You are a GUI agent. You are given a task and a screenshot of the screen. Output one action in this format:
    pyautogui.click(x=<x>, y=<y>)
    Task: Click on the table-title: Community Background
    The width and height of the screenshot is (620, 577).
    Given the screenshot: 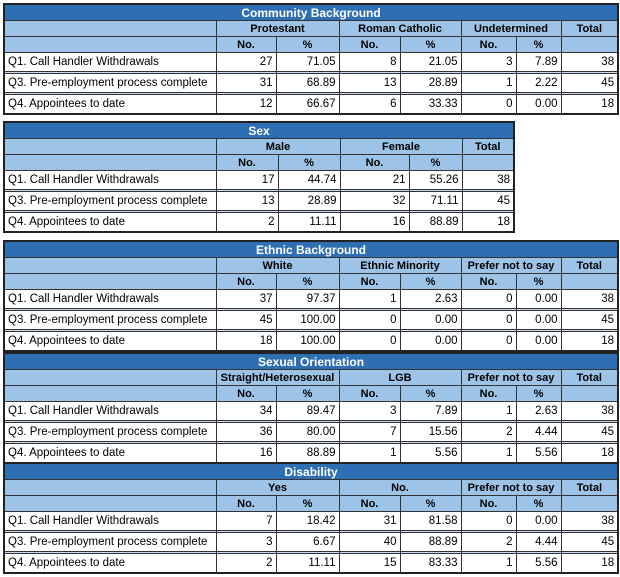 What is the action you would take?
    pyautogui.click(x=311, y=12)
    